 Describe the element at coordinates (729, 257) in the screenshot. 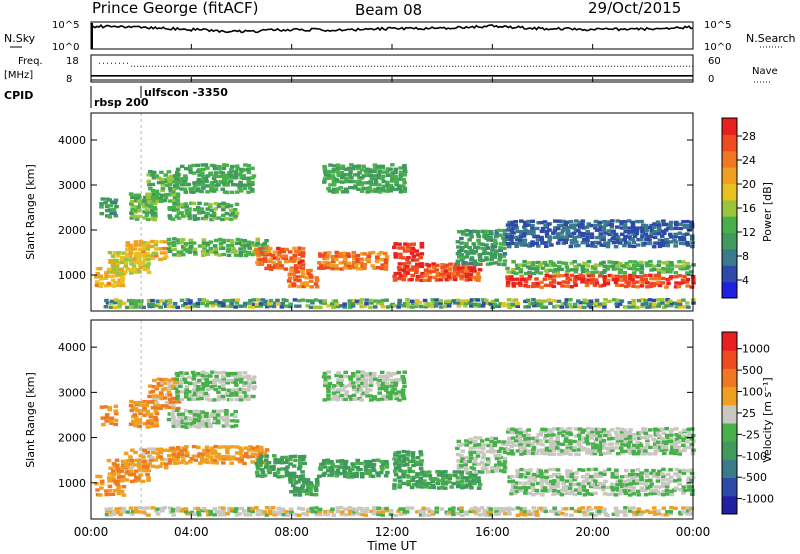

I see `power-colorbar-segment` at that location.